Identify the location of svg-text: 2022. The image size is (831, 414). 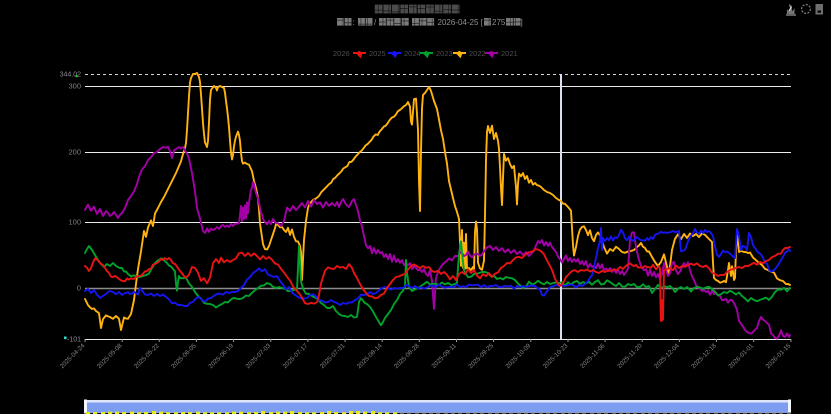
(477, 53).